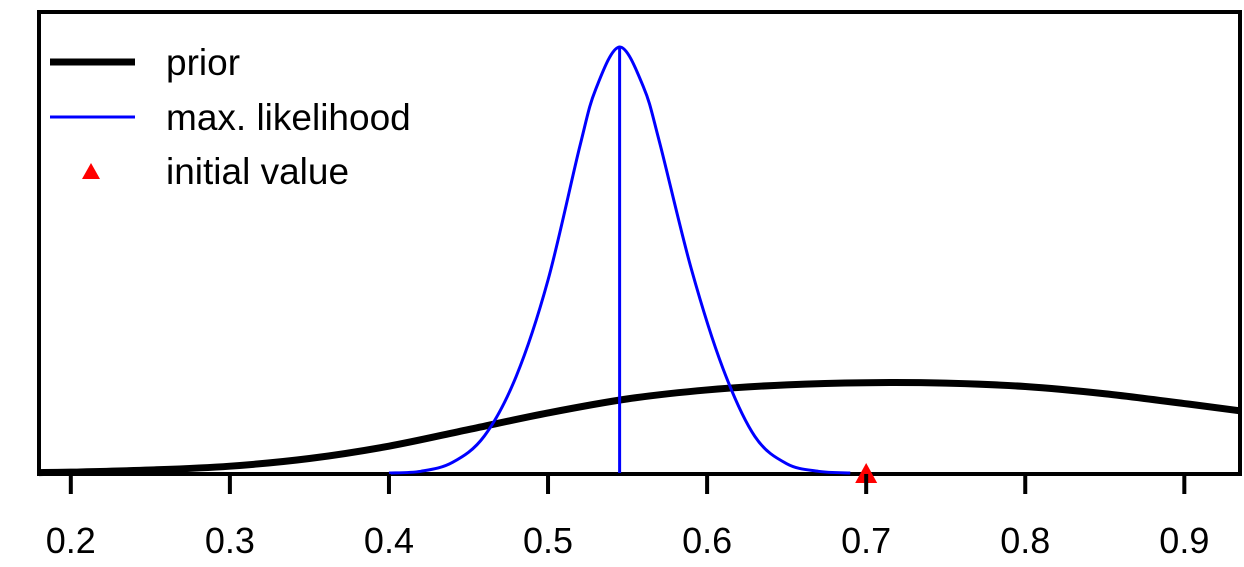 The height and width of the screenshot is (567, 1244). Describe the element at coordinates (1025, 540) in the screenshot. I see `x-tick-label: 0.8` at that location.